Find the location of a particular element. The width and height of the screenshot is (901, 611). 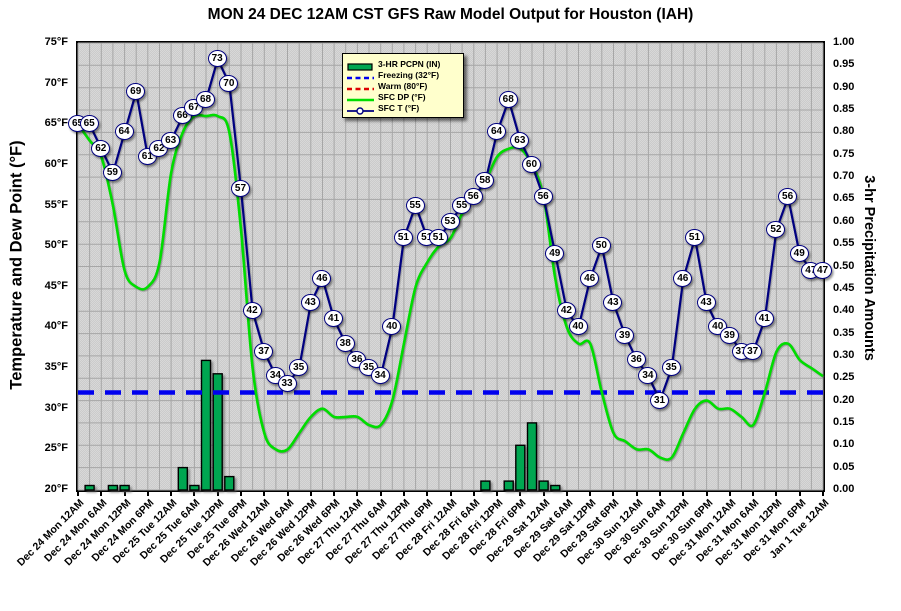

warm-line-swatch is located at coordinates (360, 86).